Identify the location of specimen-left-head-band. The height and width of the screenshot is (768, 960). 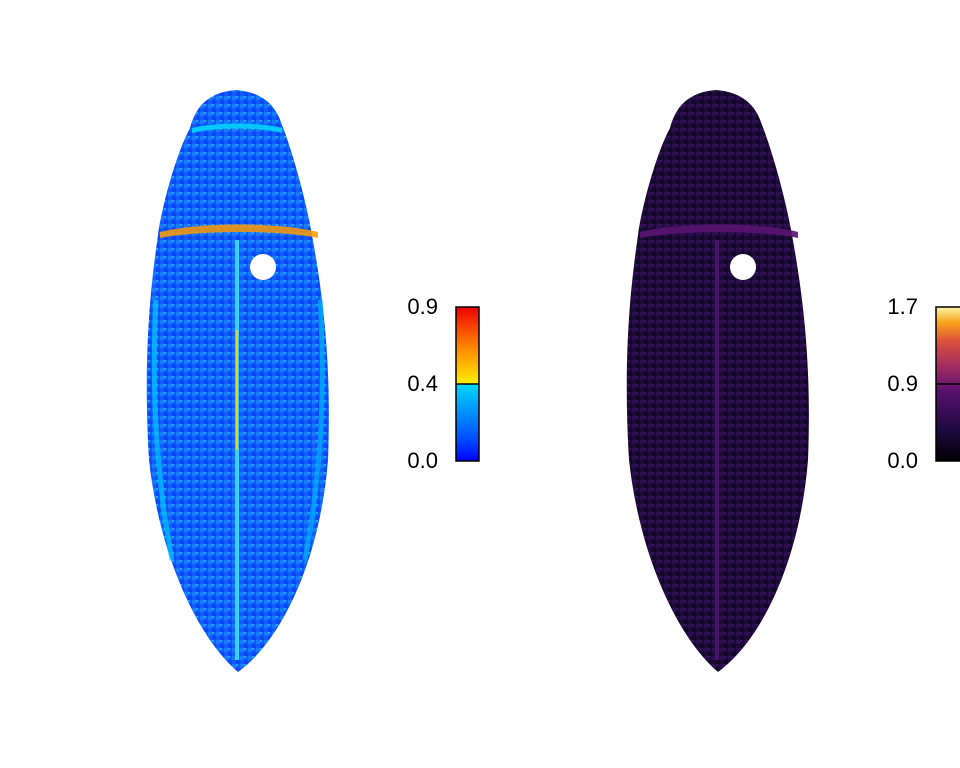
(237, 128).